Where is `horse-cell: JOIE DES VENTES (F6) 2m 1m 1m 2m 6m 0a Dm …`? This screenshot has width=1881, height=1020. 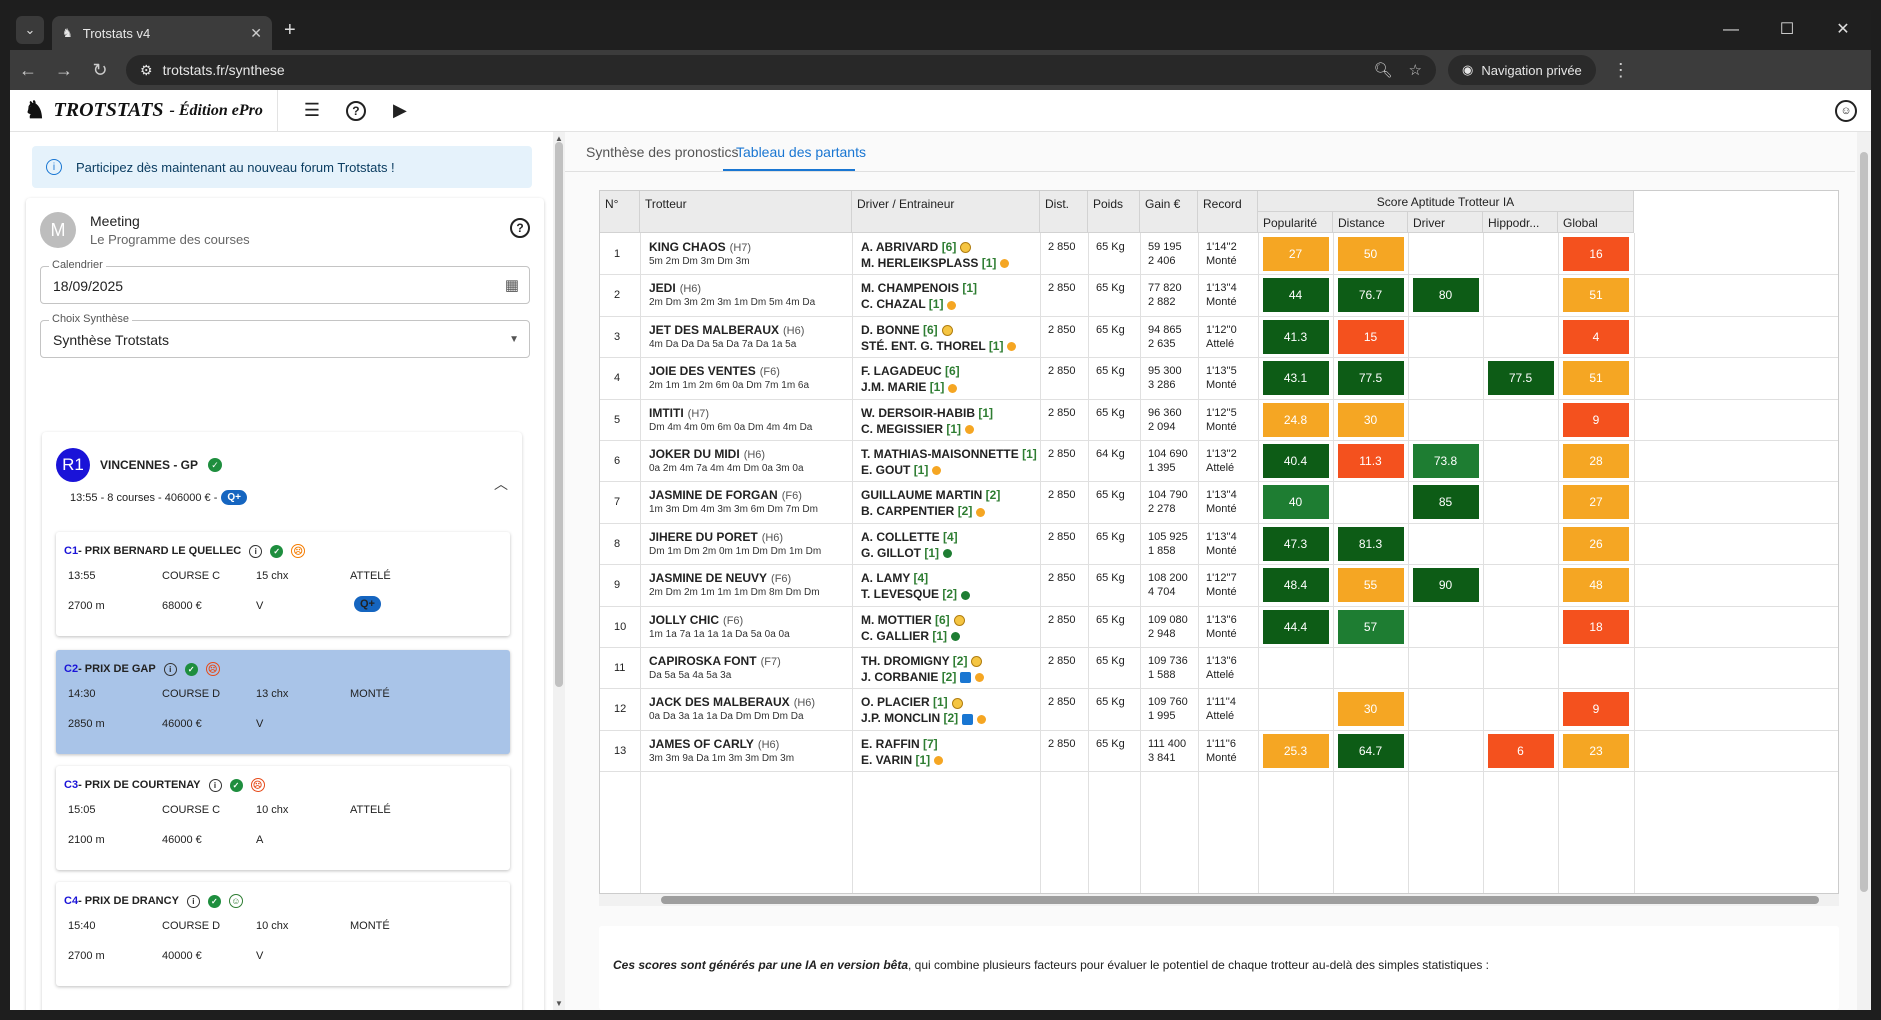 horse-cell: JOIE DES VENTES (F6) 2m 1m 1m 2m 6m 0a Dm … is located at coordinates (749, 377).